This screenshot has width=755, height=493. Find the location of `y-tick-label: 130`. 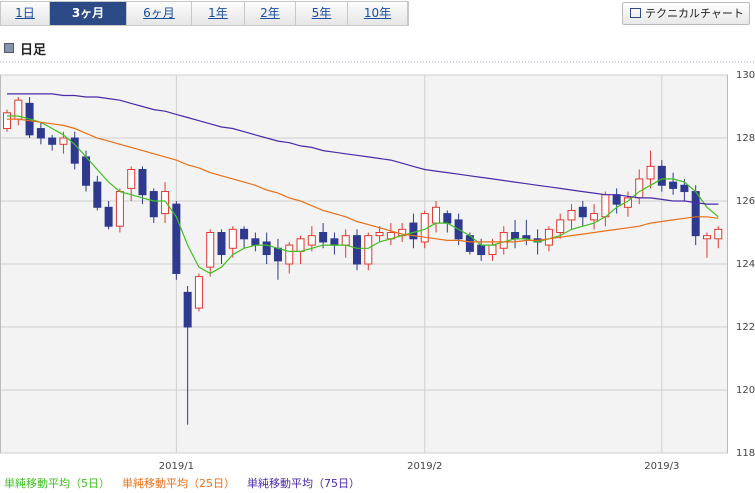

y-tick-label: 130 is located at coordinates (745, 75).